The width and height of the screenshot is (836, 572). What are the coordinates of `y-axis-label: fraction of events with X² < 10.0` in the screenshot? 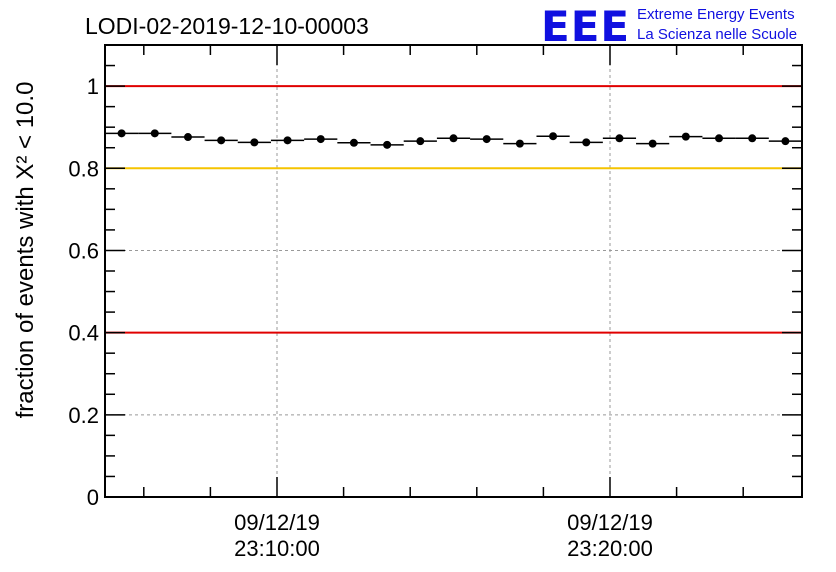 It's located at (25, 250).